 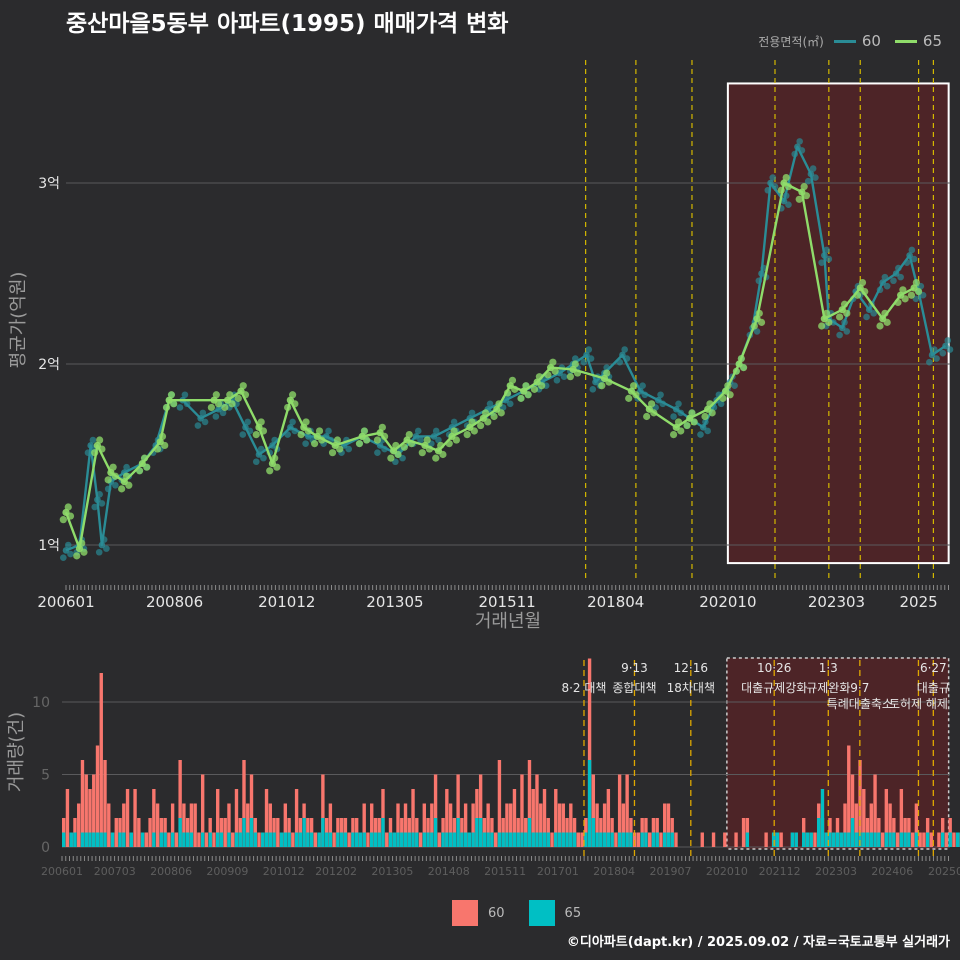 What do you see at coordinates (41, 703) in the screenshot?
I see `bar-y-tick-label: 10` at bounding box center [41, 703].